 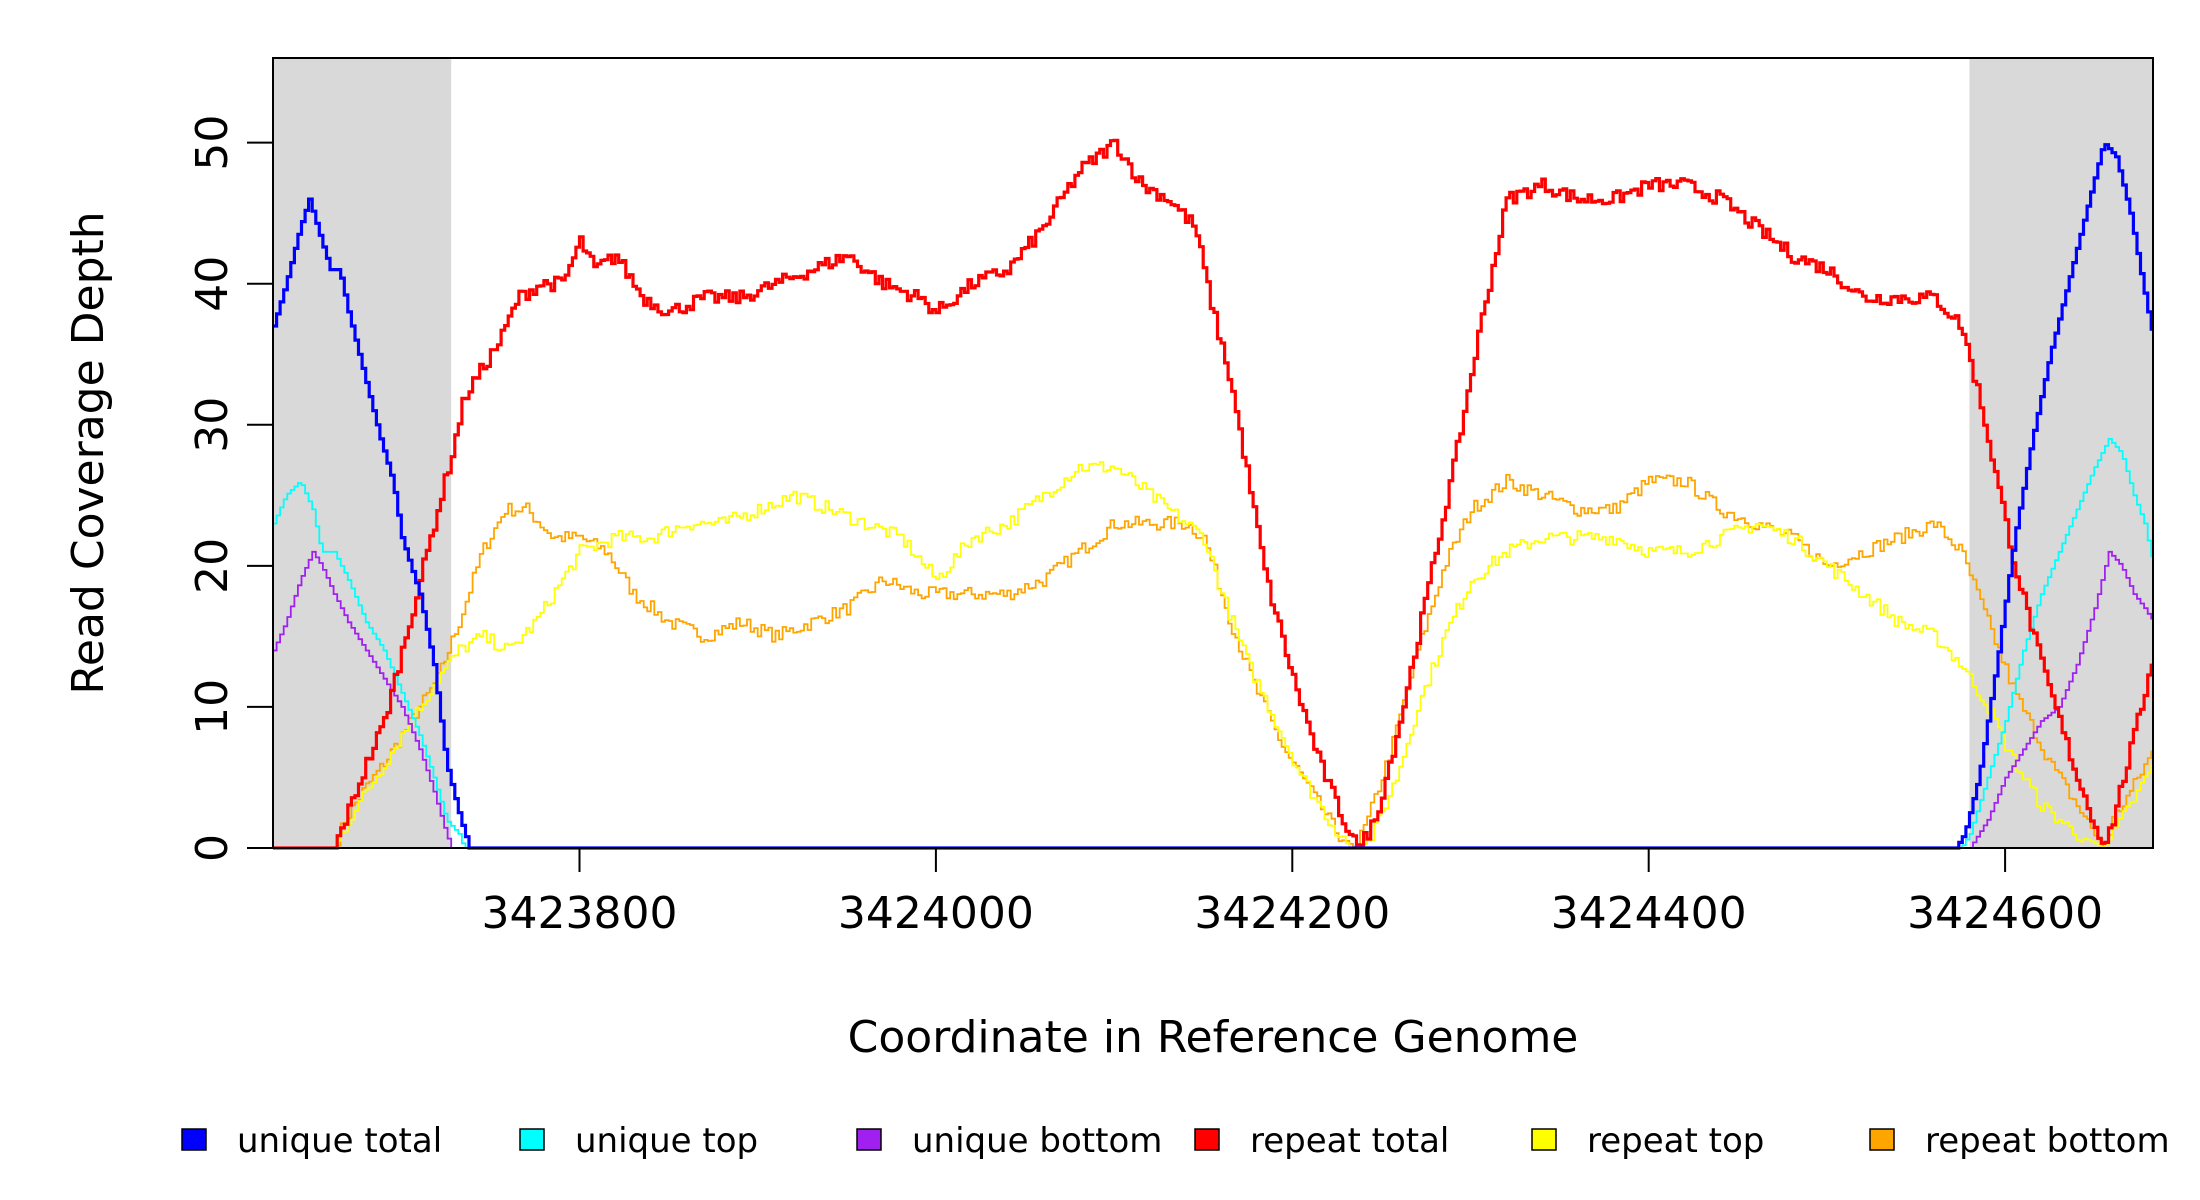 What do you see at coordinates (339, 1141) in the screenshot?
I see `legend-label: unique total` at bounding box center [339, 1141].